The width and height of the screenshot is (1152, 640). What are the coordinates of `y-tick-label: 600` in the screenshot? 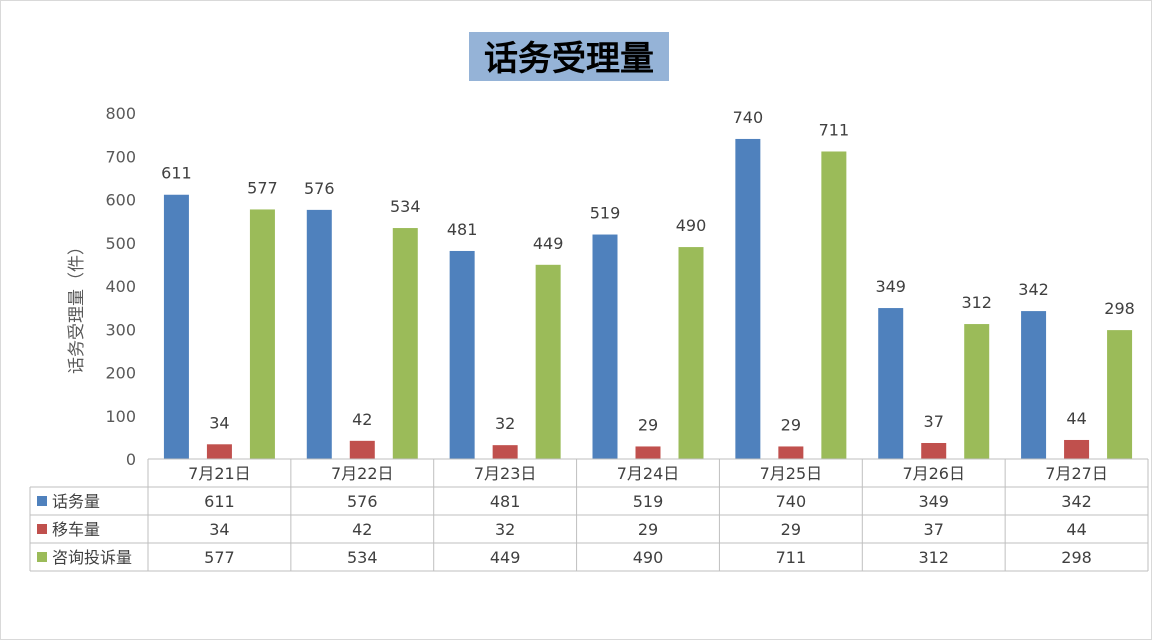 It's located at (120, 200).